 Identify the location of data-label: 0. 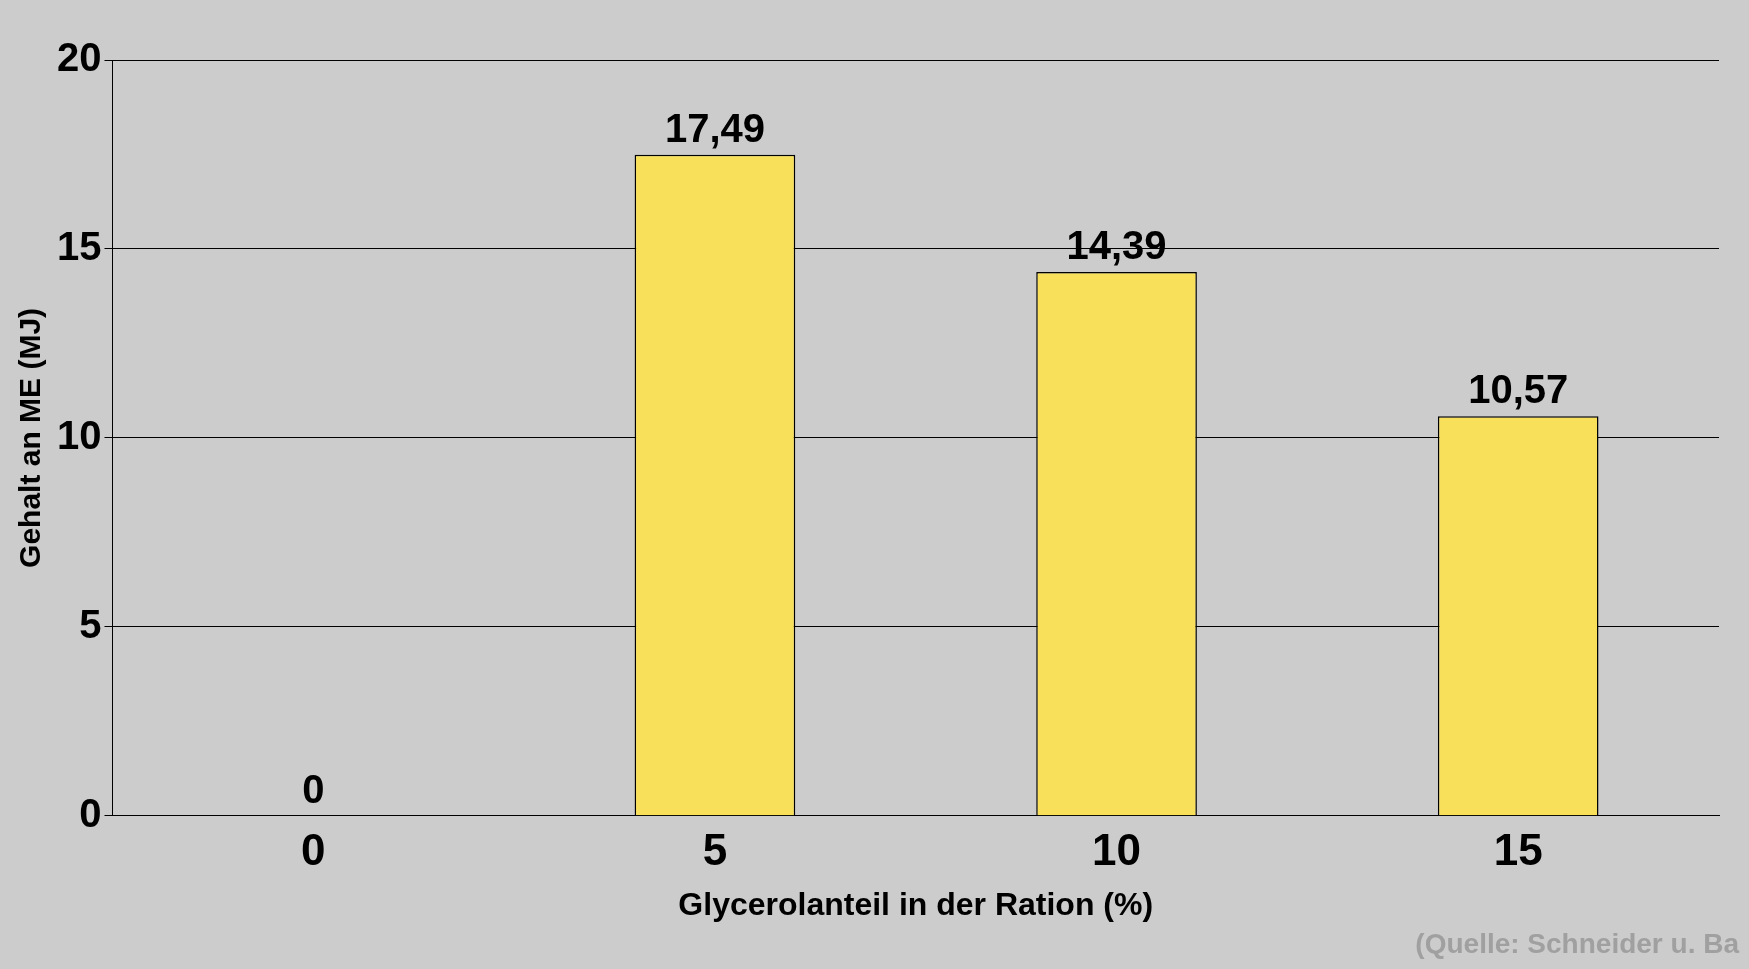
(313, 788).